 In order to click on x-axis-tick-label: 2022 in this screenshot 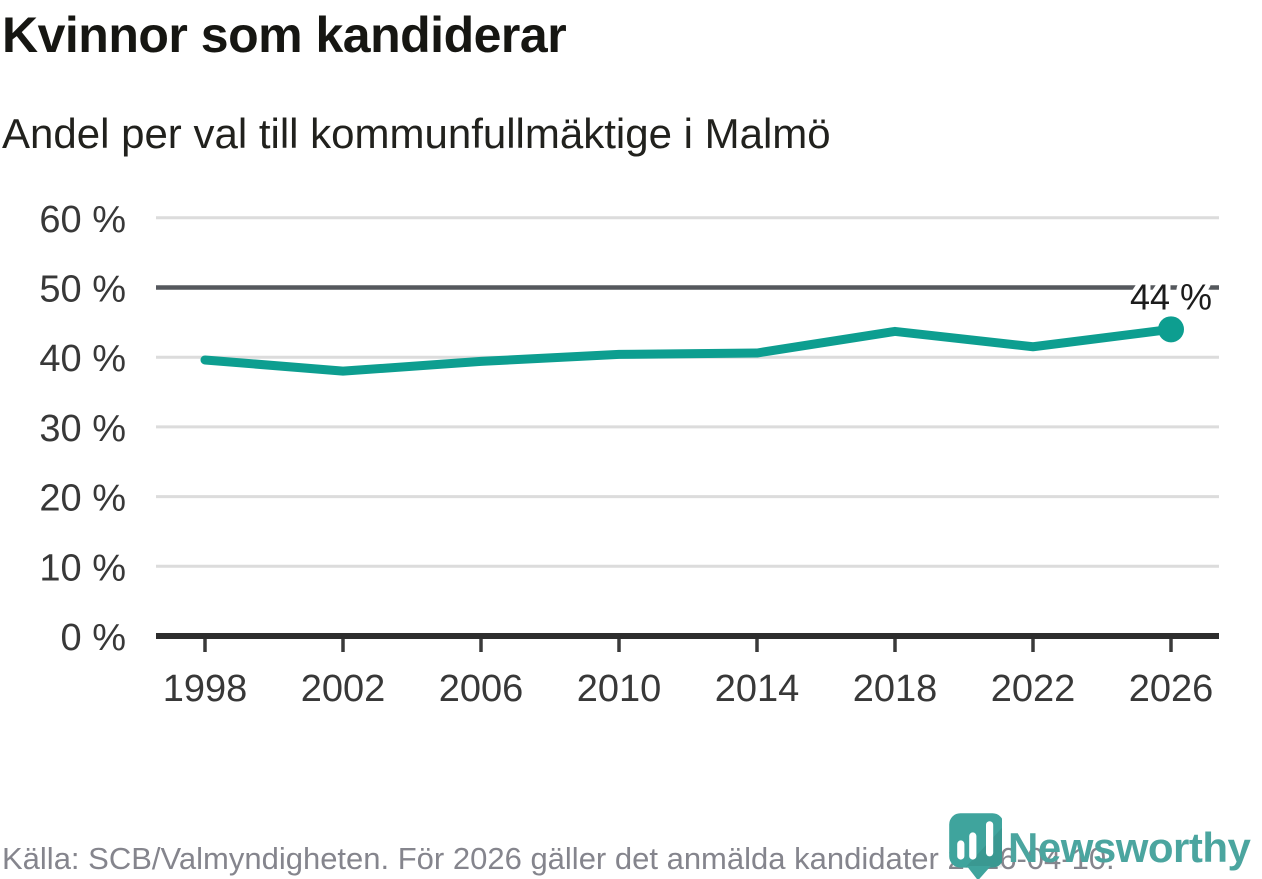, I will do `click(1033, 689)`.